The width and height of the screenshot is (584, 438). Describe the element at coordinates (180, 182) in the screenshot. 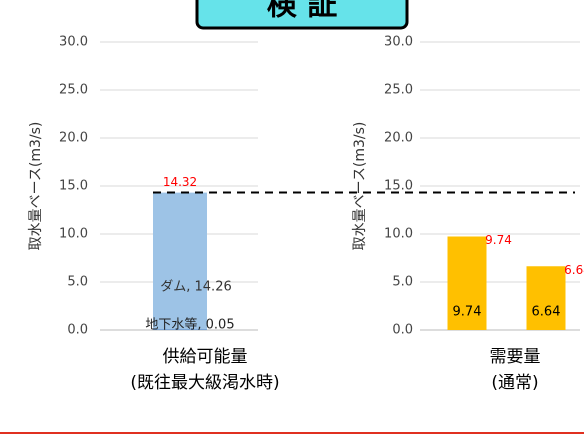

I see `total-label: 14.32` at that location.